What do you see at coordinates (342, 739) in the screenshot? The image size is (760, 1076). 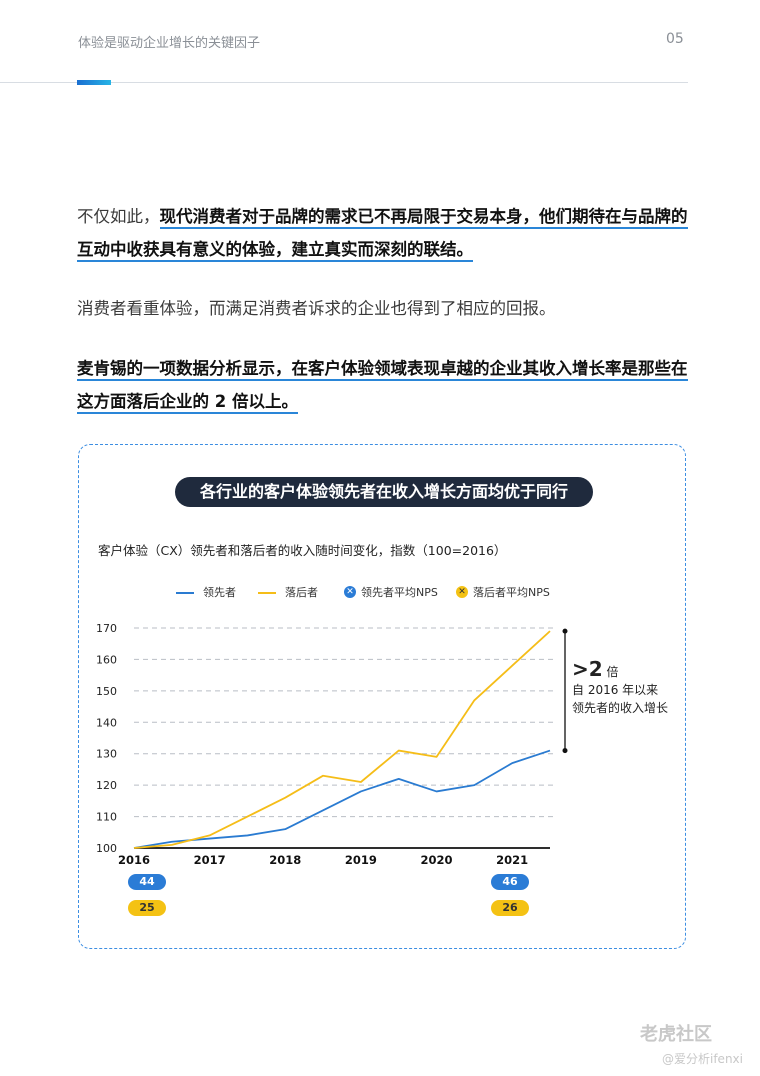 I see `laggard-series-line` at bounding box center [342, 739].